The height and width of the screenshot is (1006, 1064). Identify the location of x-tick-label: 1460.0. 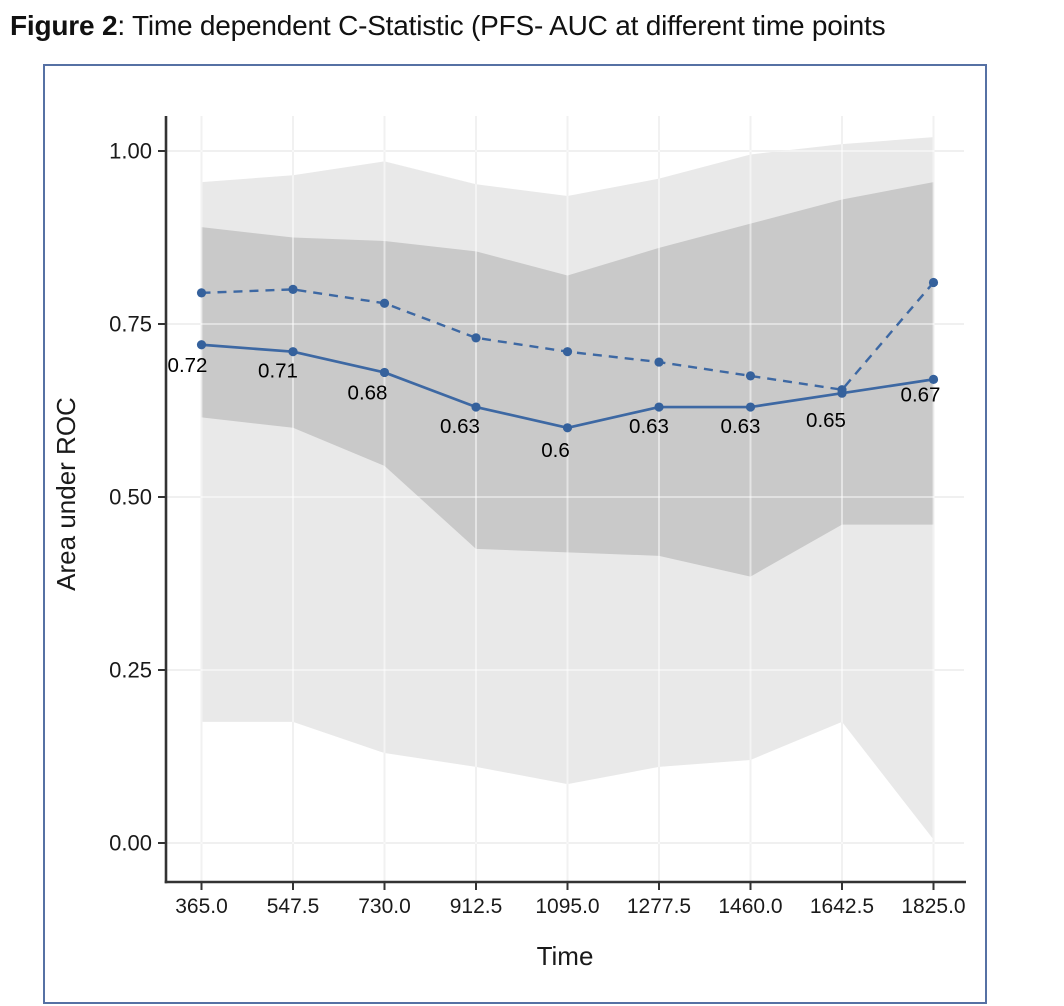
(750, 906).